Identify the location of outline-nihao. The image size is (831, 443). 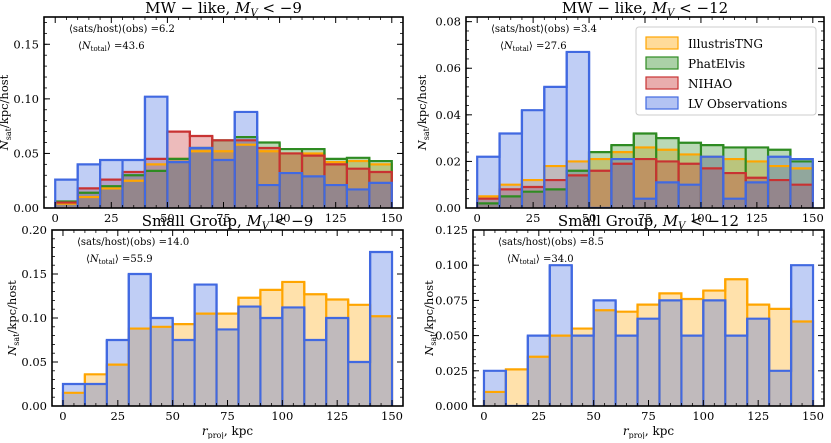
(645, 182).